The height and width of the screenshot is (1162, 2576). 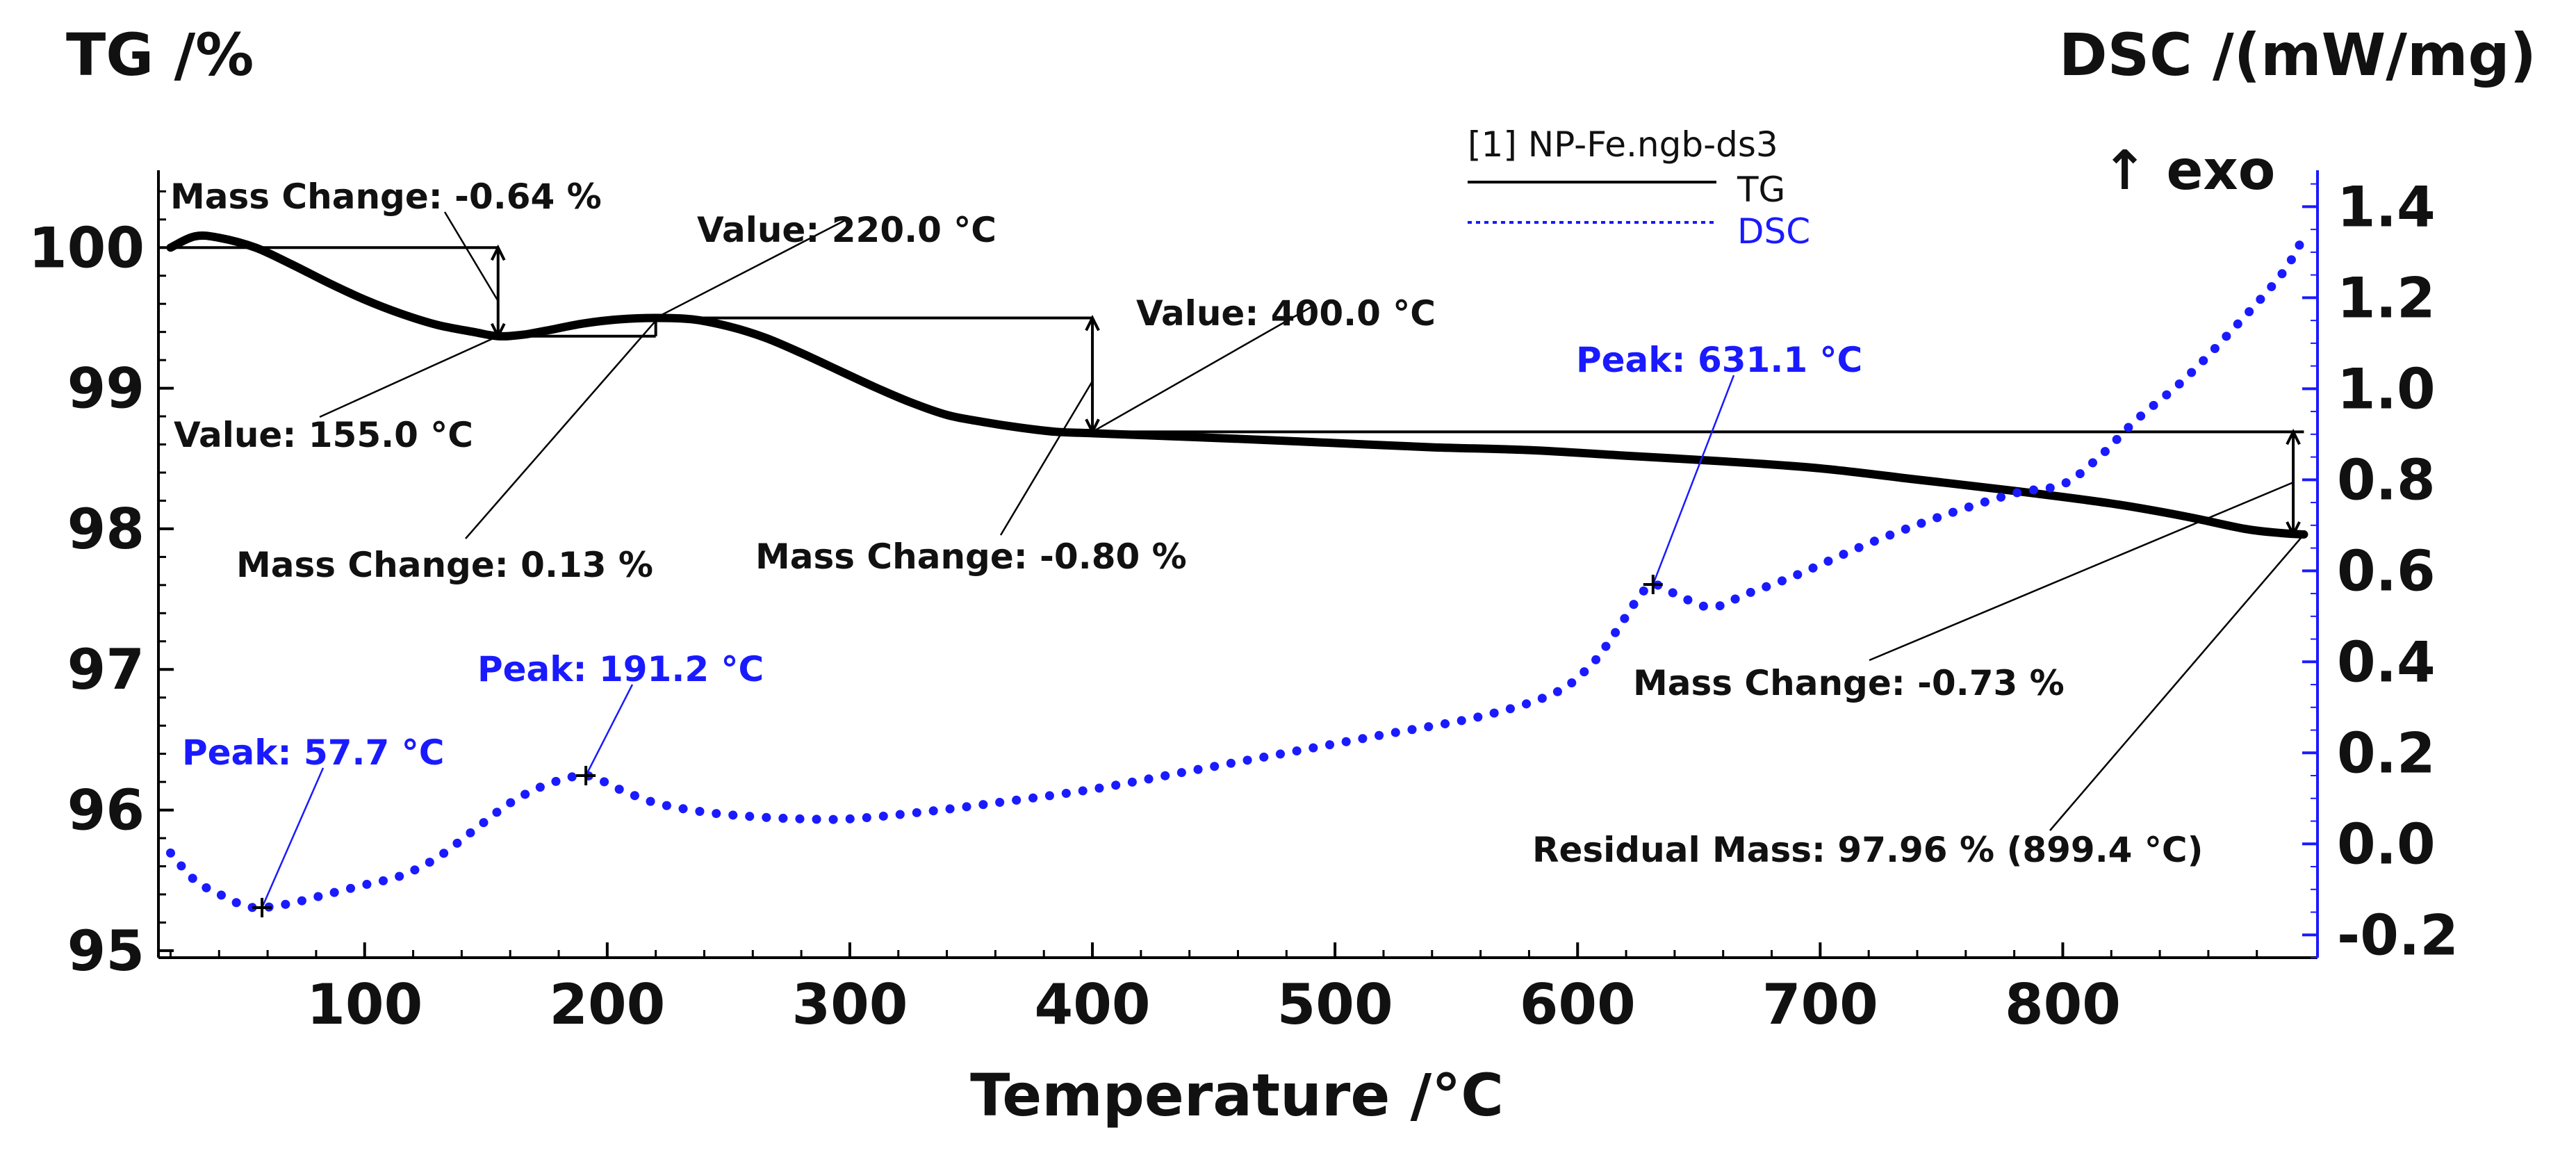 I want to click on y-right-tick-label: 0.4, so click(x=2386, y=662).